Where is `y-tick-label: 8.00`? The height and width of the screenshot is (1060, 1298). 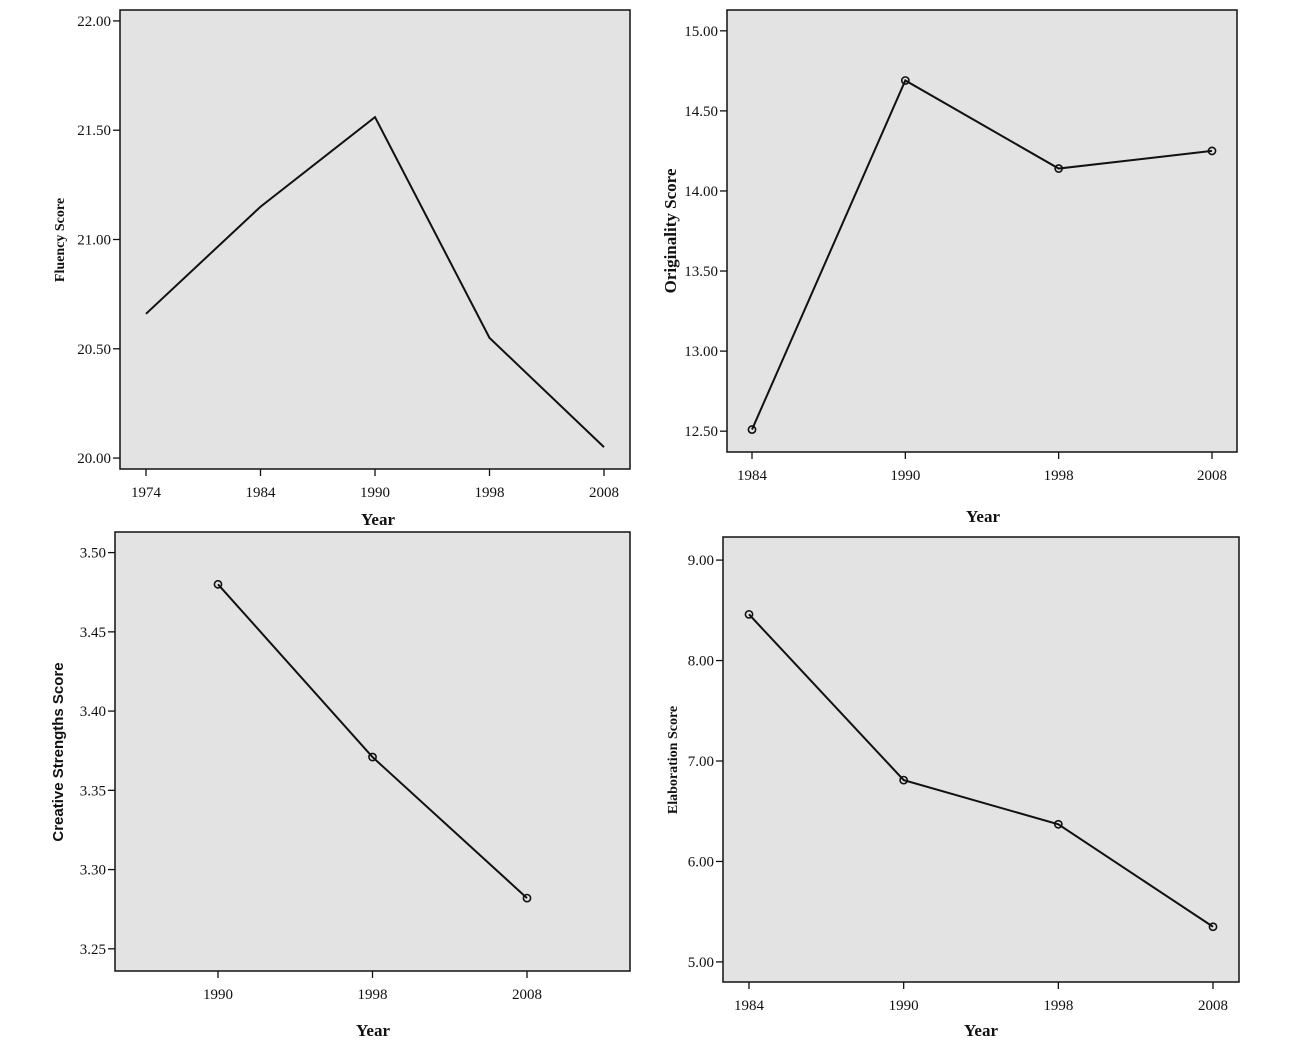 y-tick-label: 8.00 is located at coordinates (701, 662).